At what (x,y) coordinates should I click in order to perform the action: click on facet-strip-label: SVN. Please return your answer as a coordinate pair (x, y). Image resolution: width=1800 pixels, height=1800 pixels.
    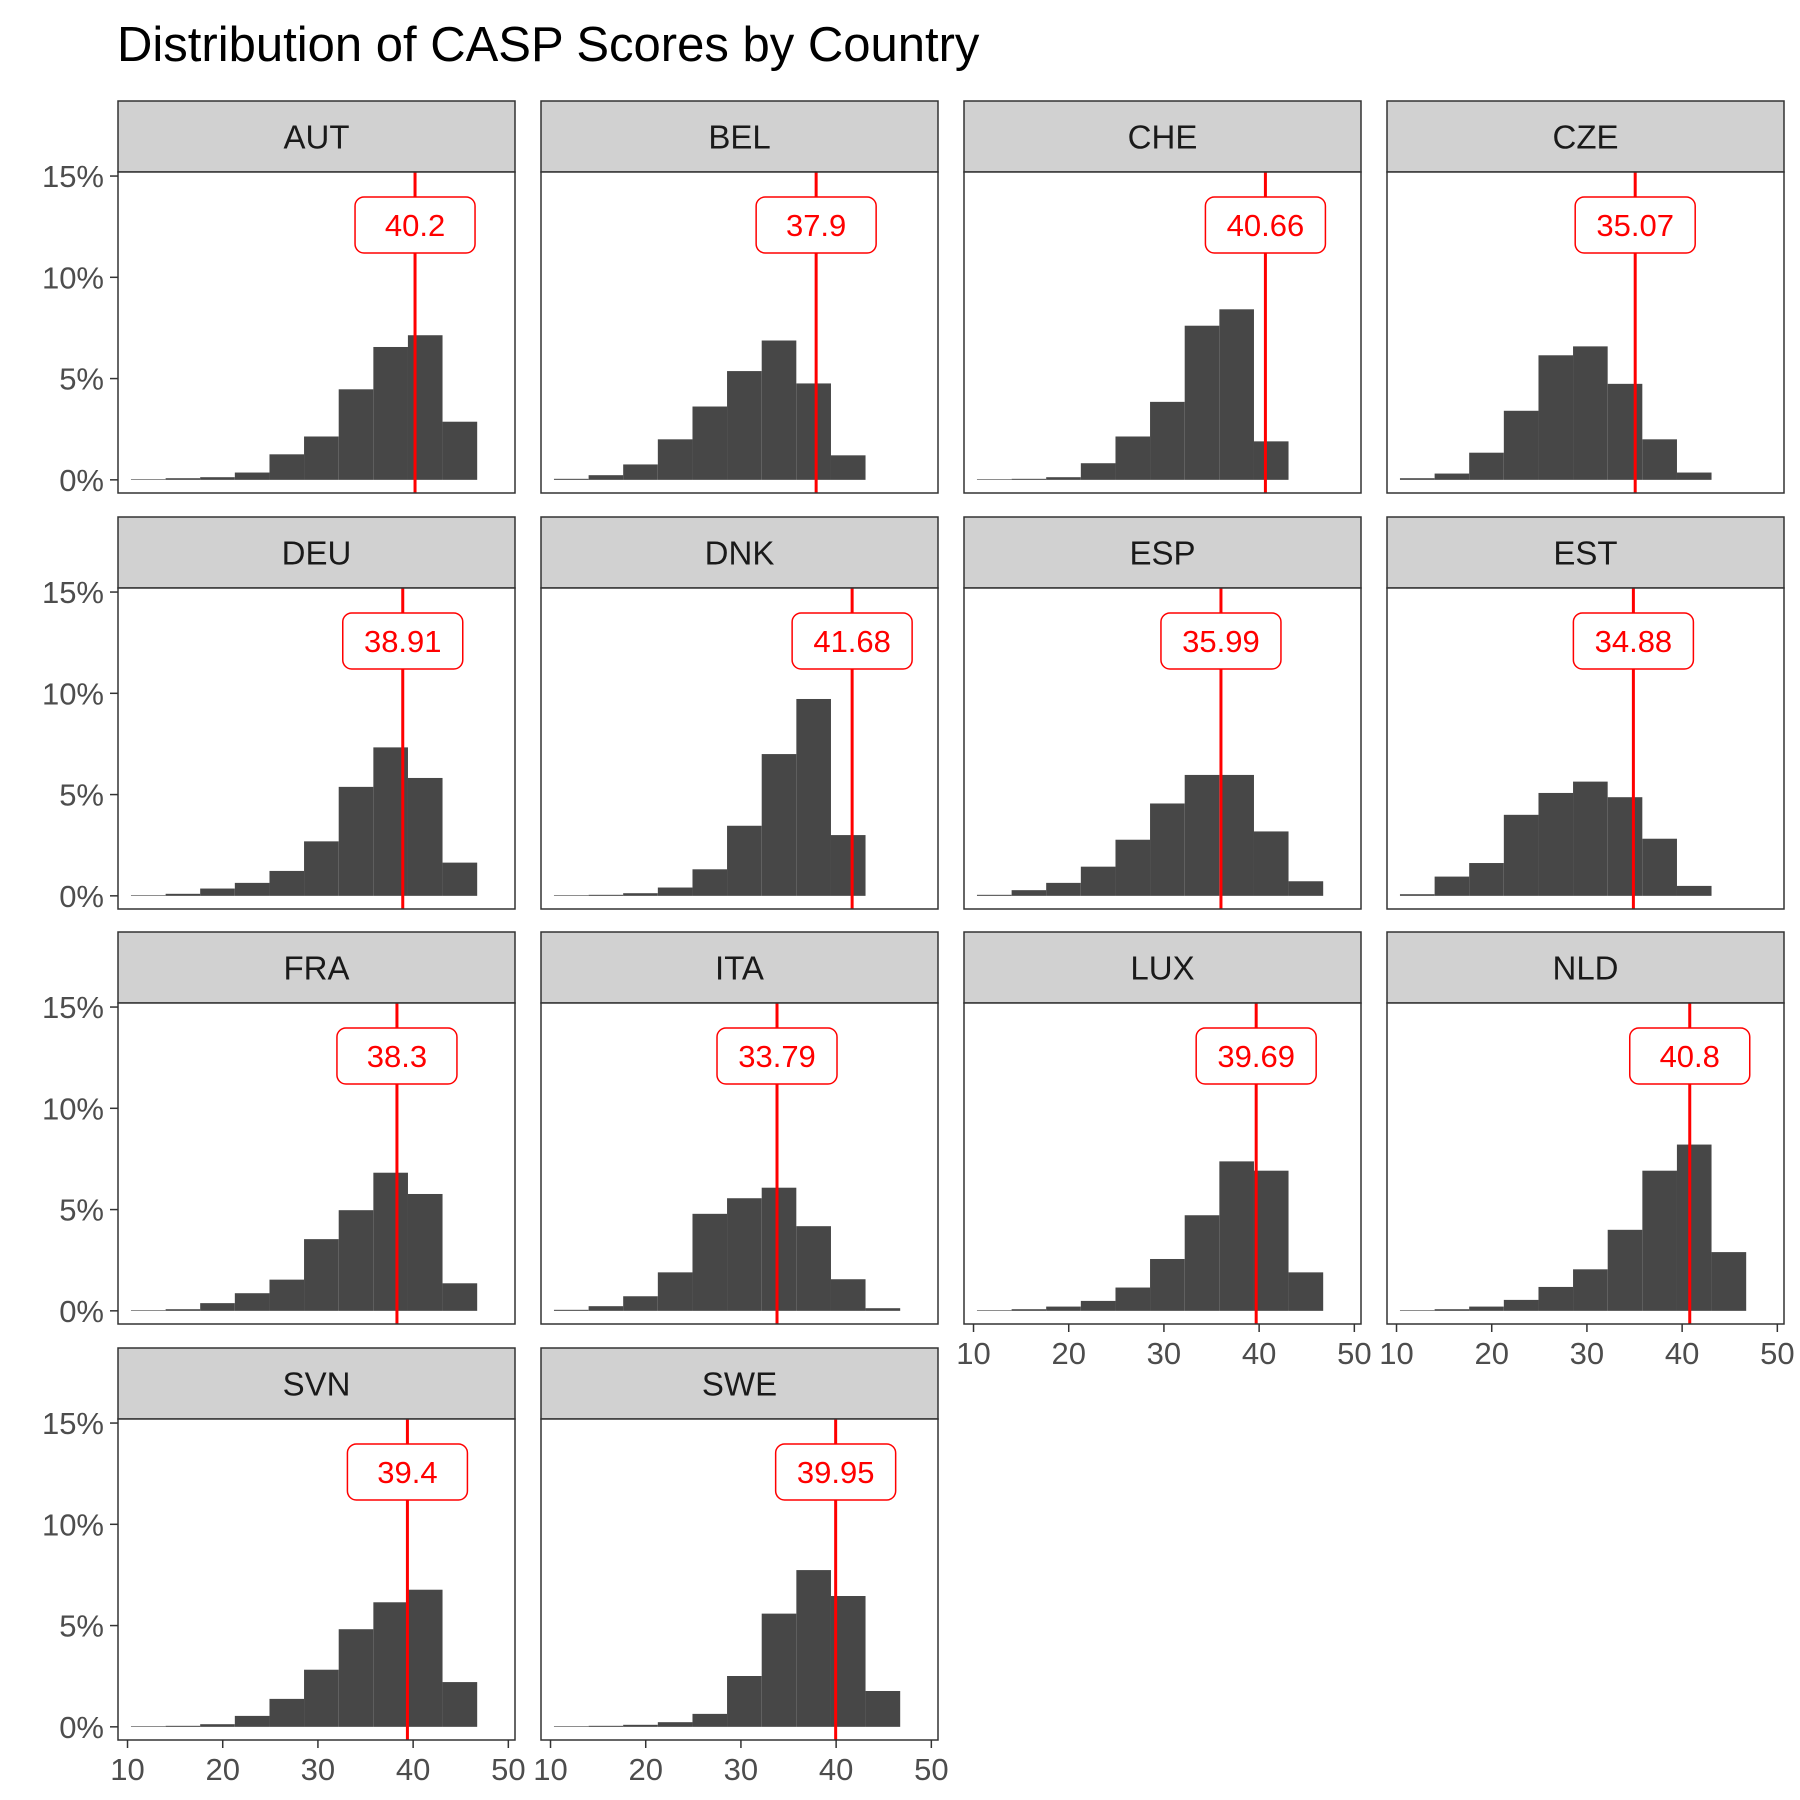
    Looking at the image, I should click on (317, 1384).